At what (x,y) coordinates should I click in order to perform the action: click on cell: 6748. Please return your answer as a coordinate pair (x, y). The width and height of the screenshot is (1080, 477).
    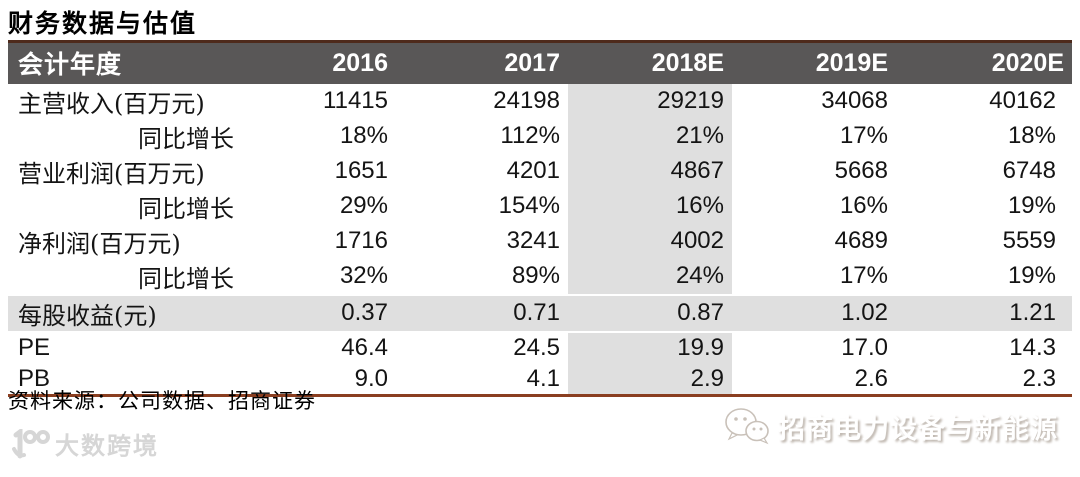
    Looking at the image, I should click on (1029, 170).